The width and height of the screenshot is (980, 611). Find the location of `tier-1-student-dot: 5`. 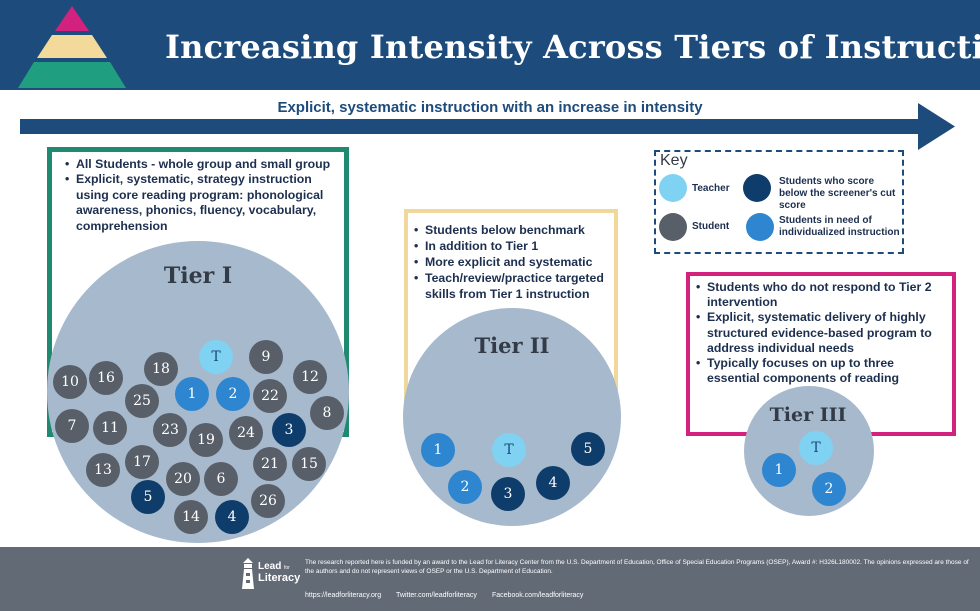

tier-1-student-dot: 5 is located at coordinates (148, 497).